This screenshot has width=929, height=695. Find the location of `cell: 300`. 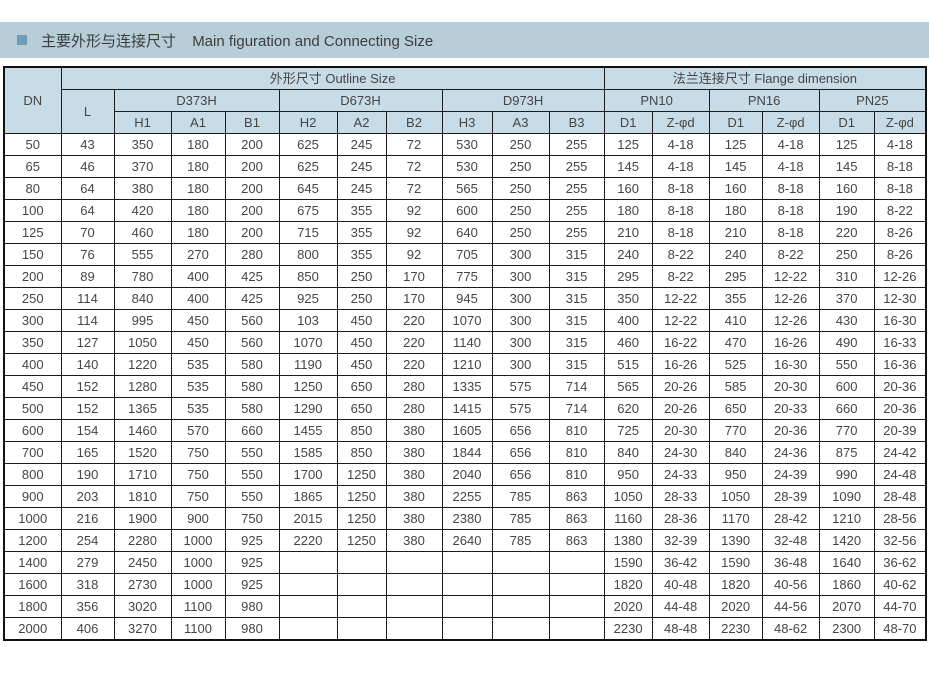

cell: 300 is located at coordinates (520, 364).